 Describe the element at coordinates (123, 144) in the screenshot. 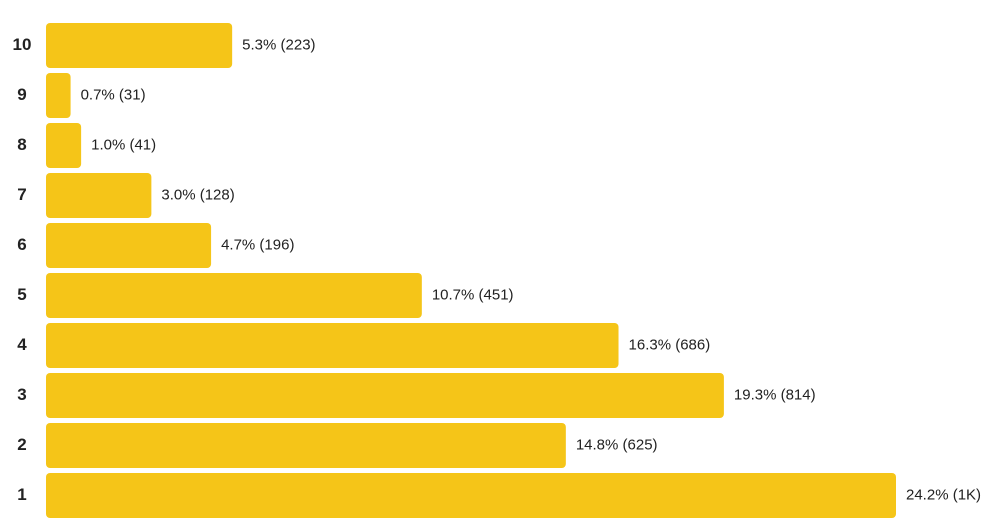

I see `value-label: 1.0% (41)` at that location.